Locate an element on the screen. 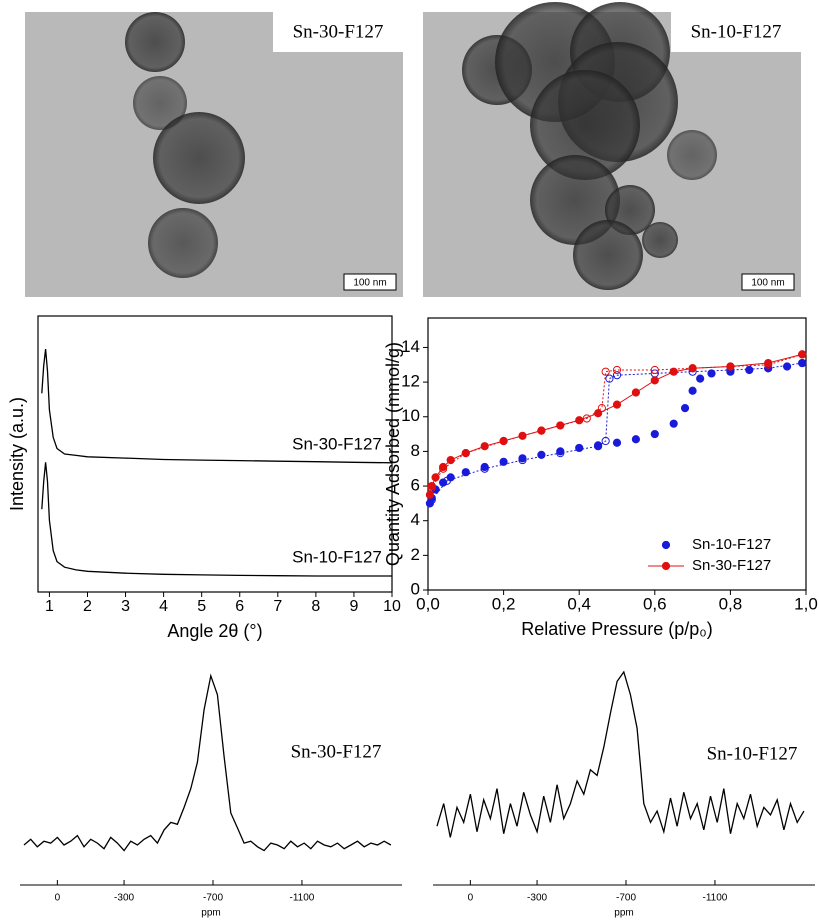 This screenshot has height=923, width=819. y-tick-label: 14 is located at coordinates (410, 346).